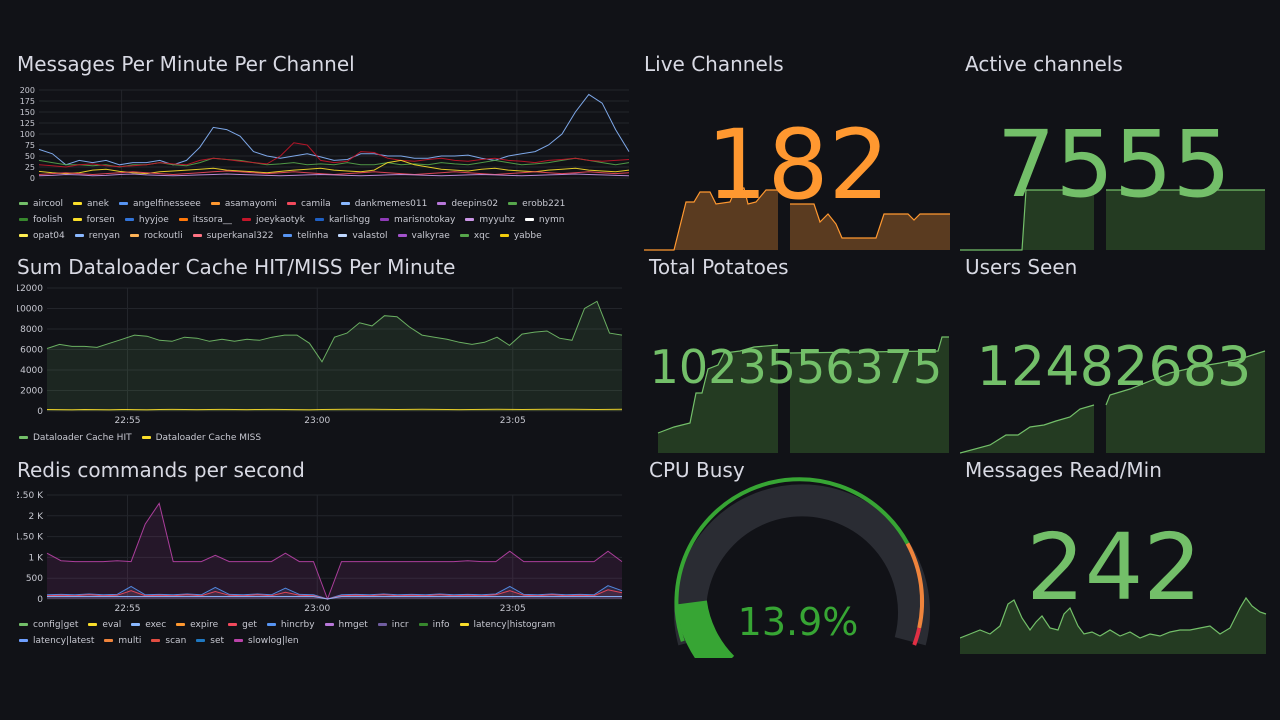 The height and width of the screenshot is (720, 1280). Describe the element at coordinates (544, 220) in the screenshot. I see `messages-legend-item: nymn` at that location.